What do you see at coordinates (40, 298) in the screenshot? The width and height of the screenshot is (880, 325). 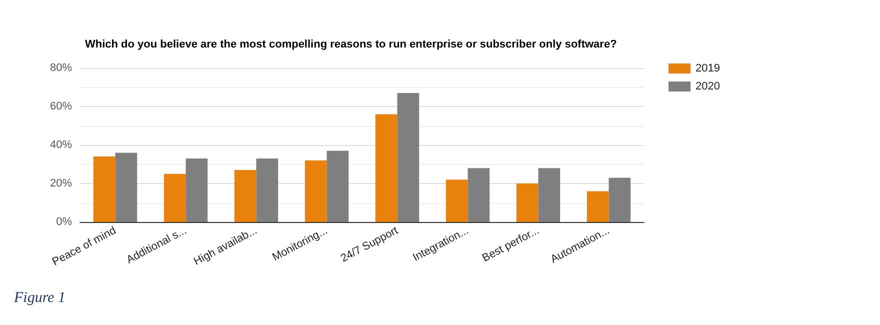 I see `caption: Figure 1` at bounding box center [40, 298].